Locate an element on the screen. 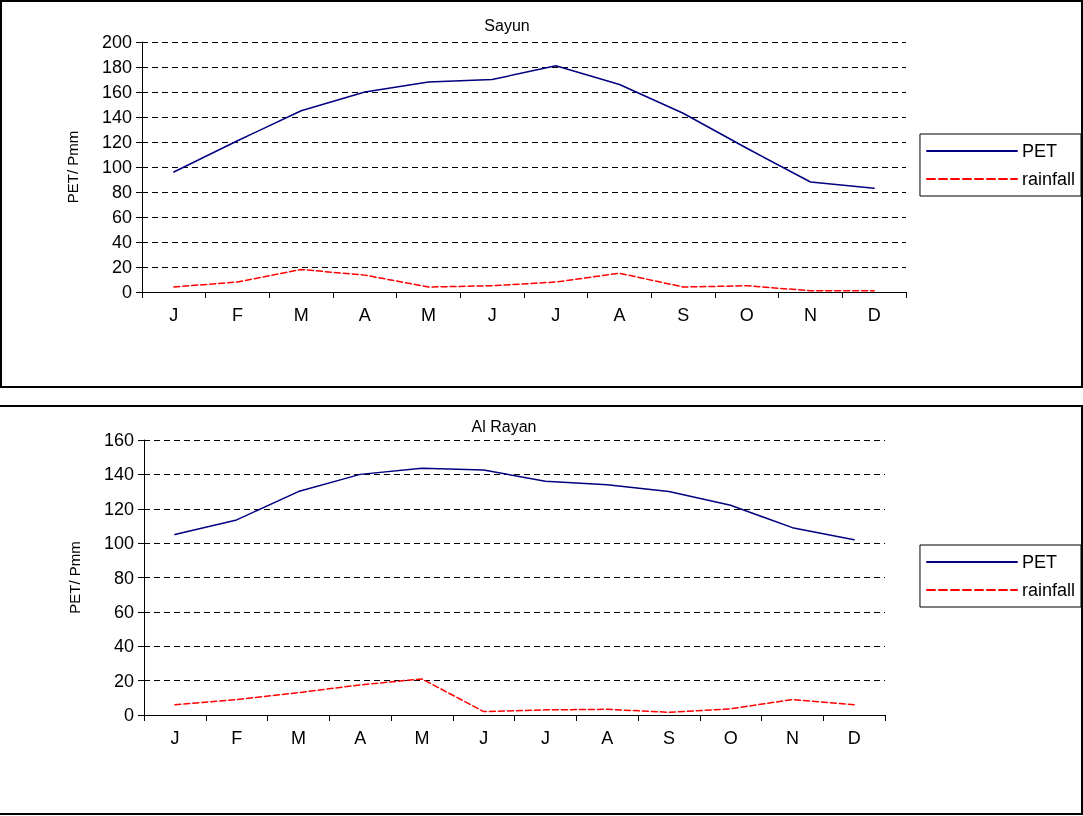  chart-title: Sayun is located at coordinates (507, 25).